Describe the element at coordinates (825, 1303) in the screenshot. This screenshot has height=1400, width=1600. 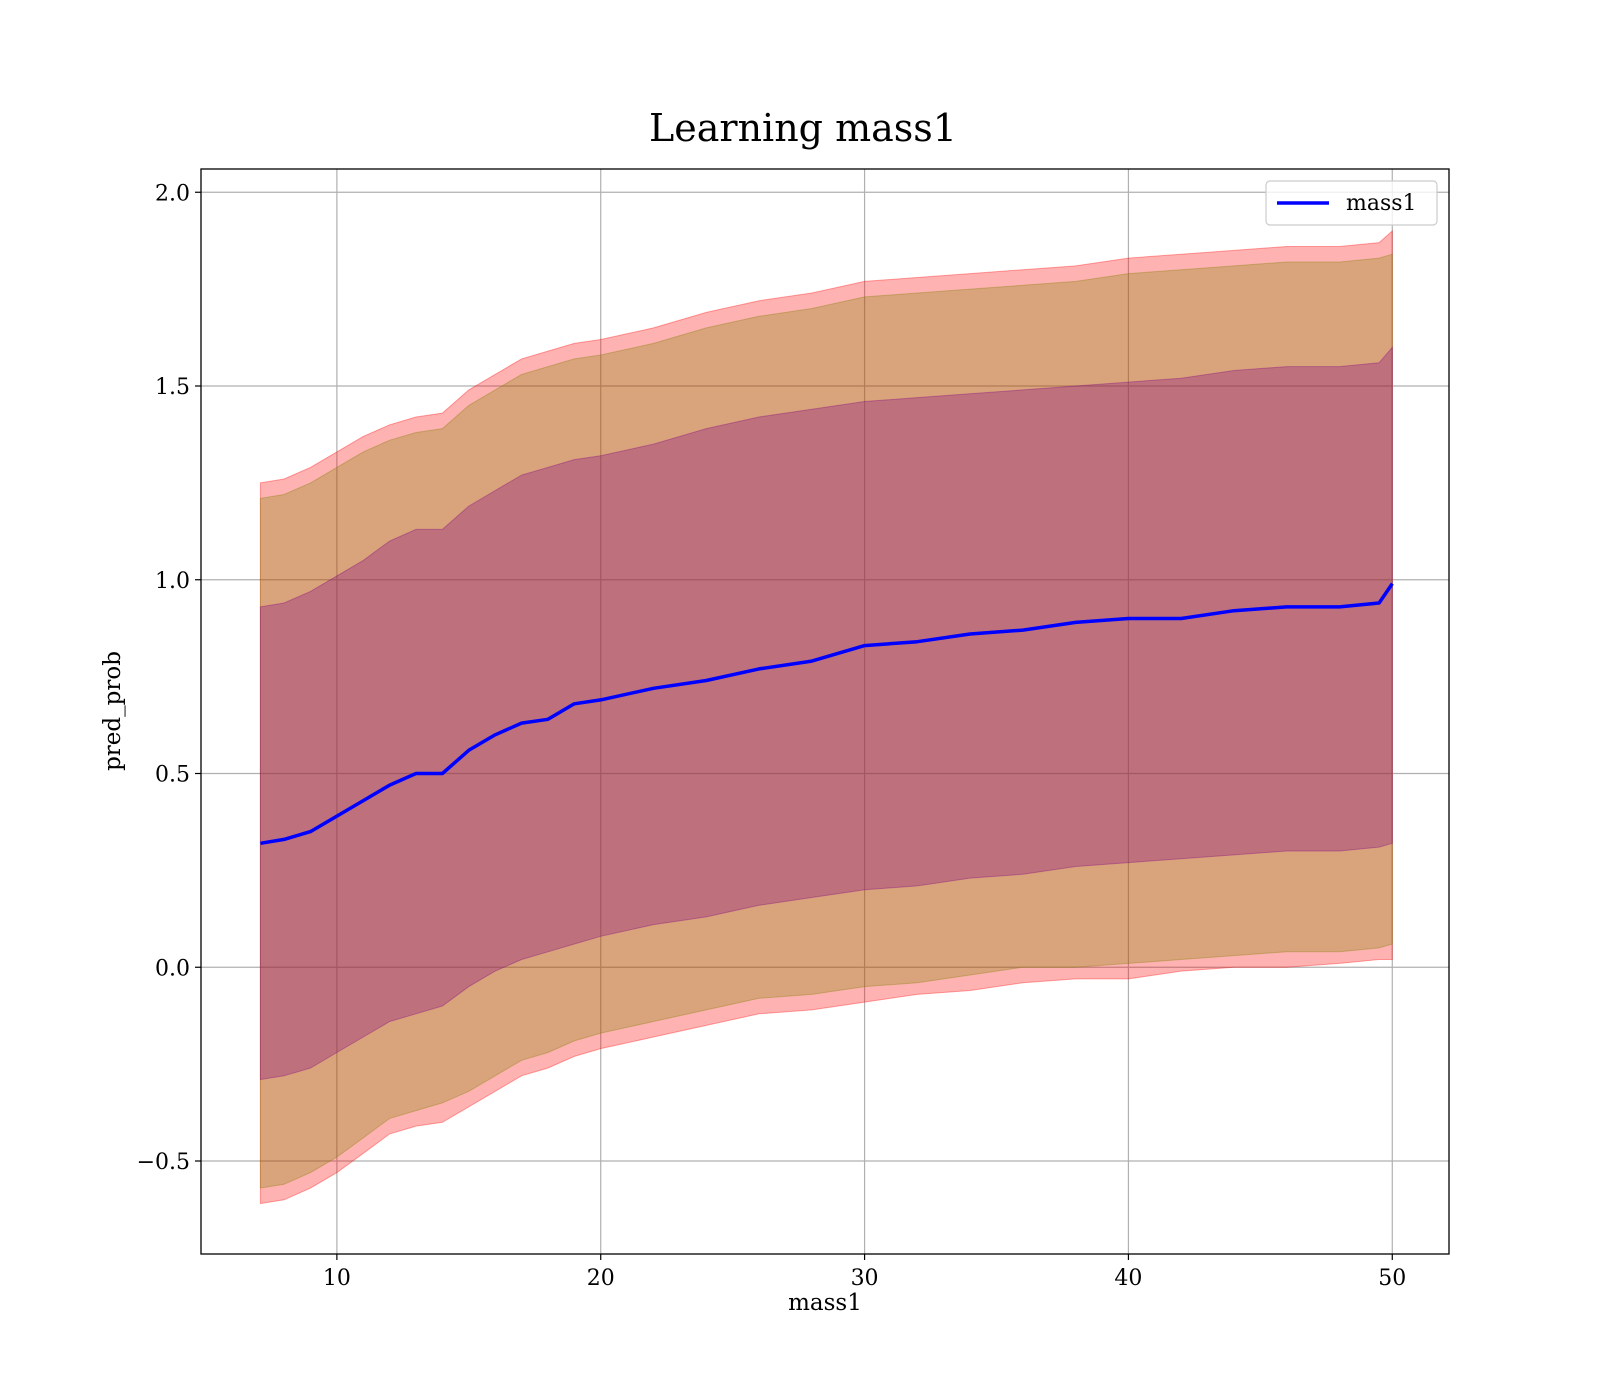
I see `x-axis-label: mass1` at that location.